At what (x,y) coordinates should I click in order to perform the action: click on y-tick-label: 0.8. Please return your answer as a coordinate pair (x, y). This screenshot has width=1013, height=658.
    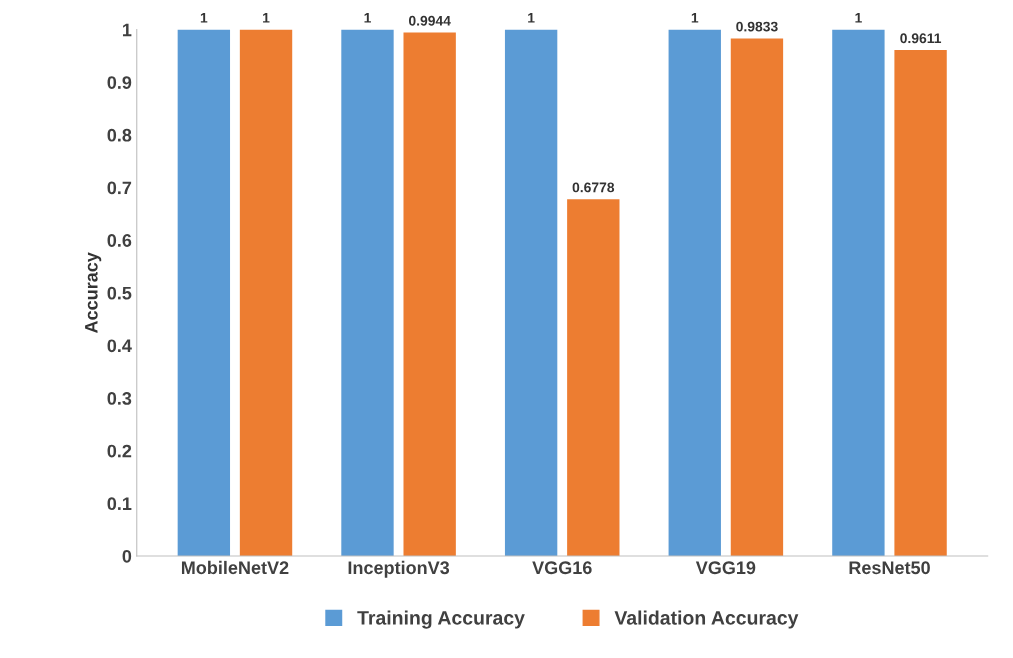
    Looking at the image, I should click on (119, 135).